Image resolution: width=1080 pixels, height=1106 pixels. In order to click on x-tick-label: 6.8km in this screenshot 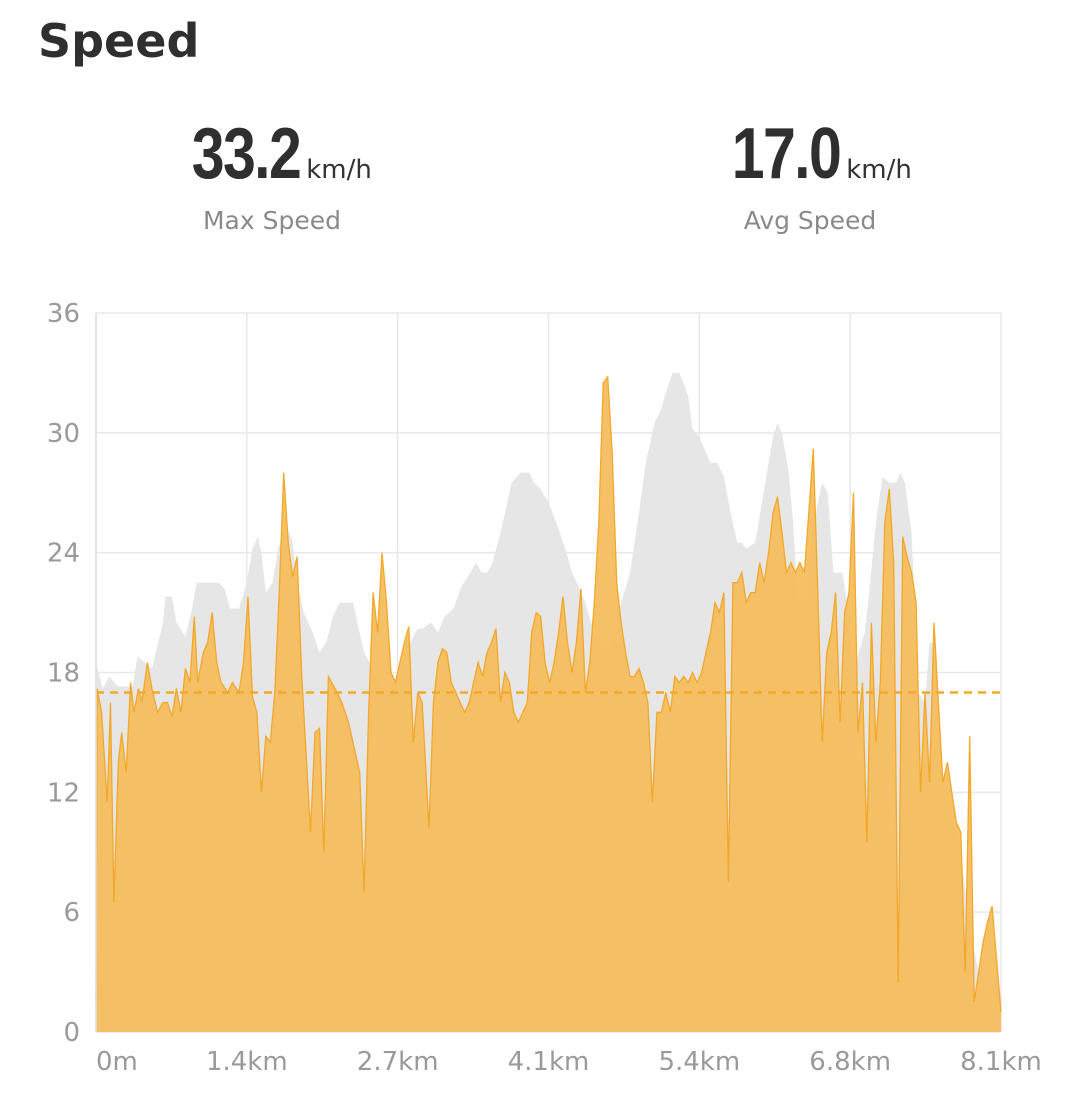, I will do `click(850, 1062)`.